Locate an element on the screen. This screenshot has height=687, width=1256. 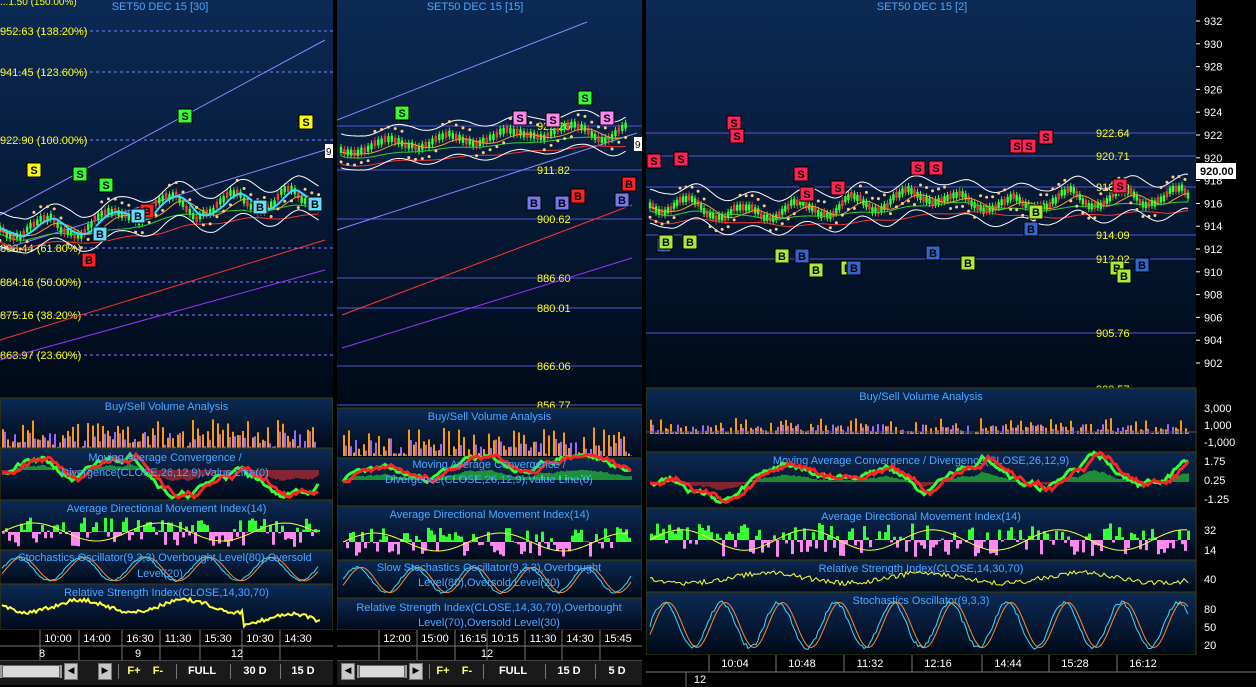
buy-signal-box is located at coordinates (315, 204).